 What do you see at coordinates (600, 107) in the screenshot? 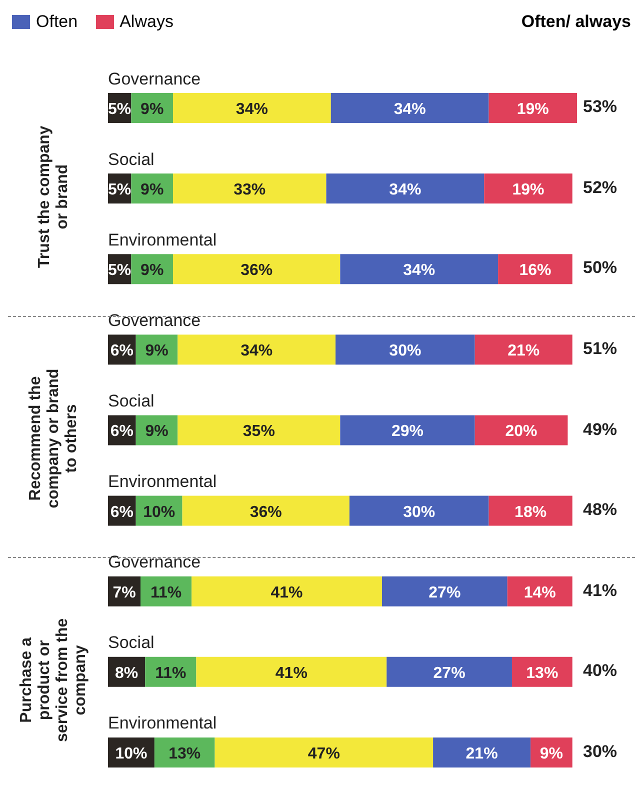
I see `text: 53%` at bounding box center [600, 107].